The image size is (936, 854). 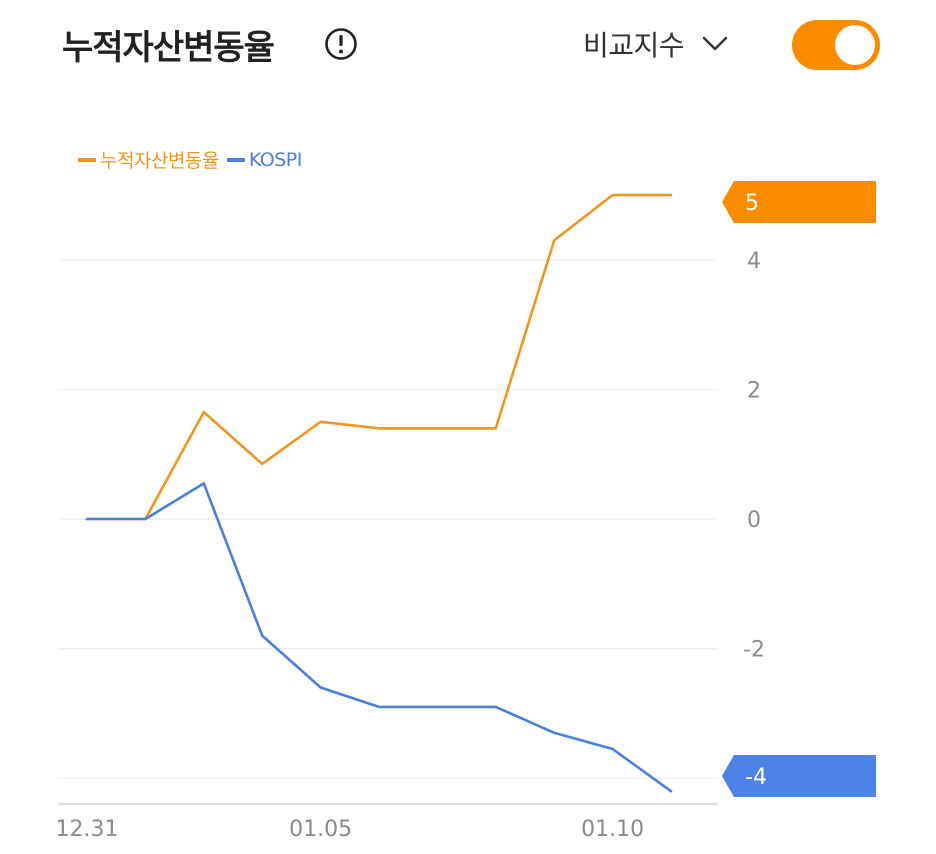 What do you see at coordinates (168, 48) in the screenshot?
I see `page-title: 누적자산변동율` at bounding box center [168, 48].